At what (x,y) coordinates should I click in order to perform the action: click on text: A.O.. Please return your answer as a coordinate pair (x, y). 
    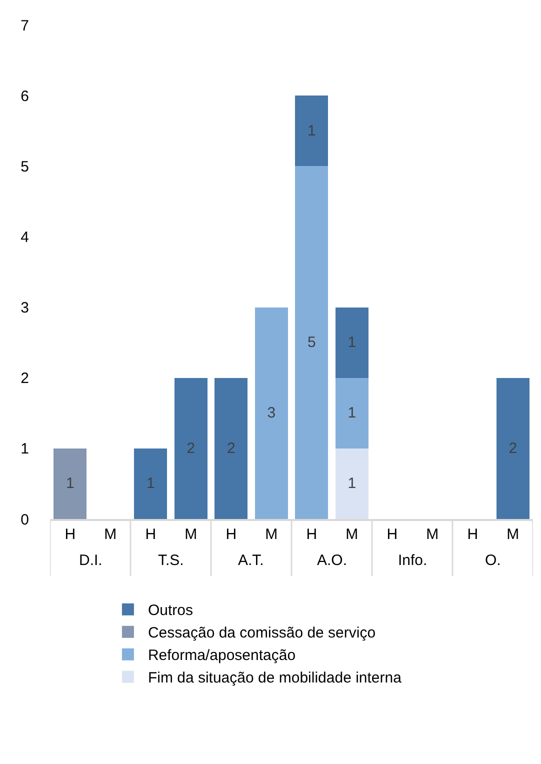
    Looking at the image, I should click on (332, 560).